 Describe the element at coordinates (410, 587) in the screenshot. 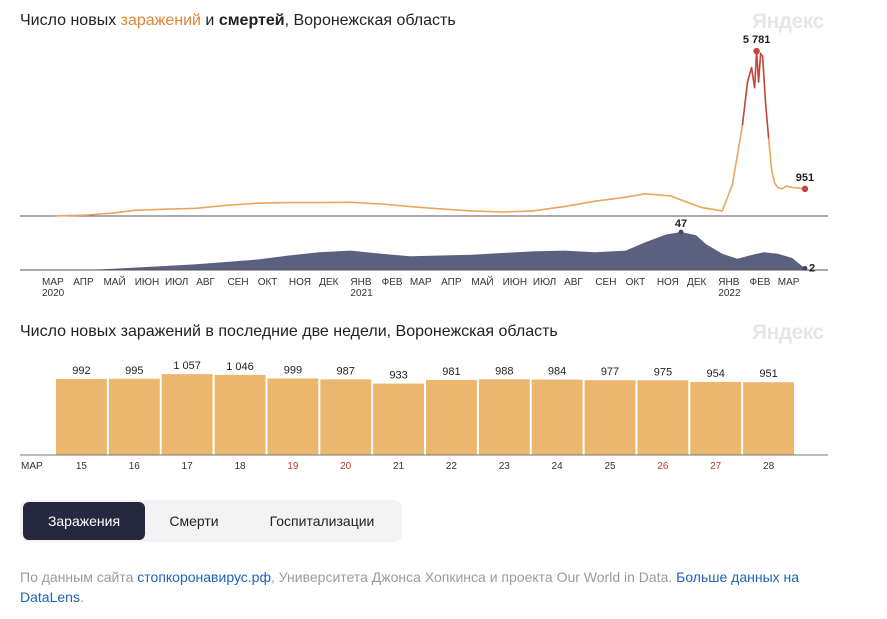

I see `datalens-link: Больше данных на DataLens` at that location.